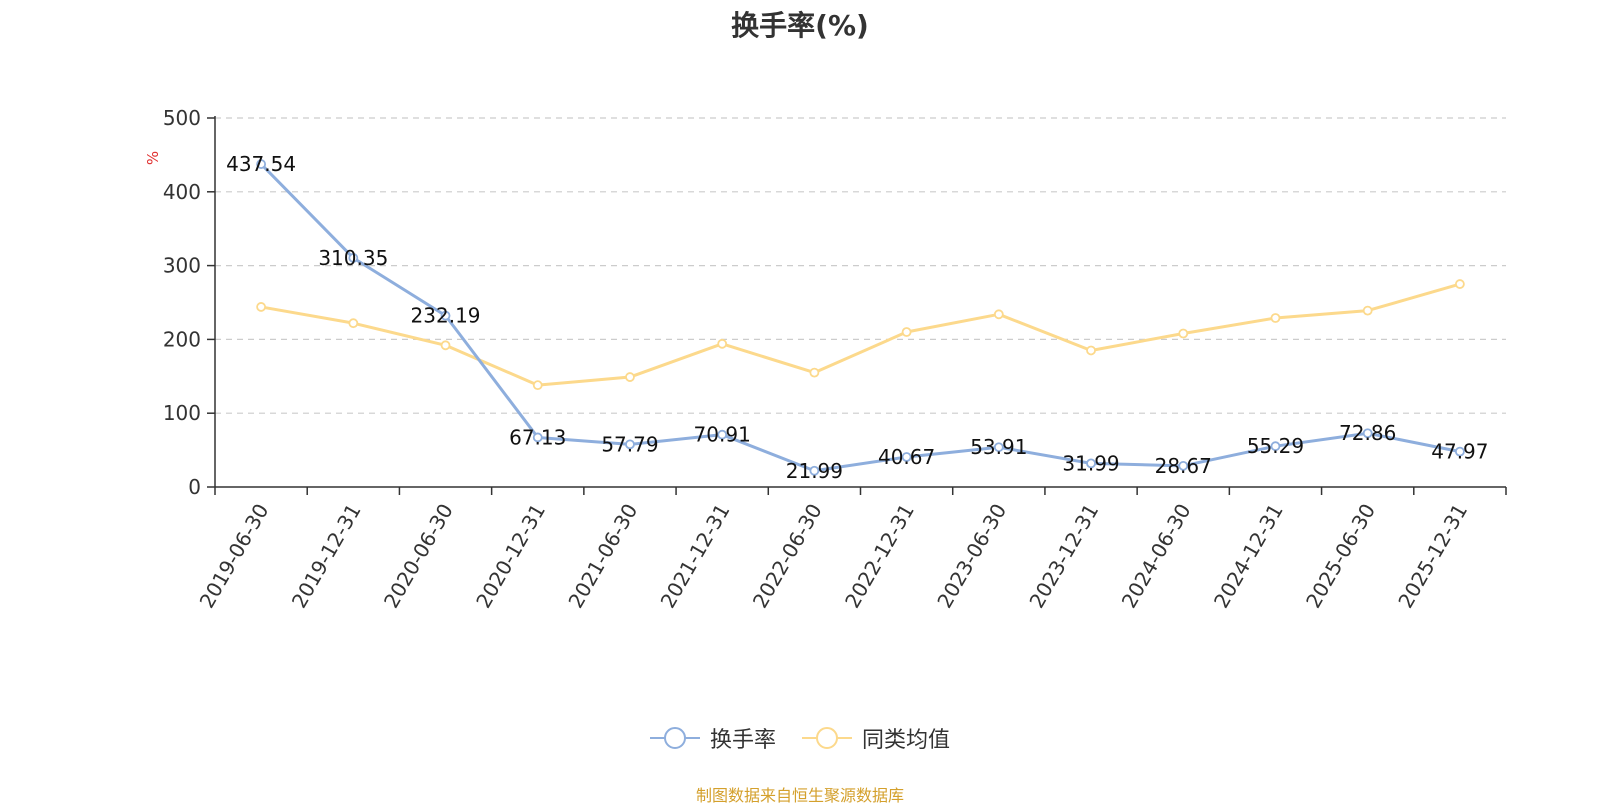 This screenshot has height=806, width=1600. I want to click on legend-label-peer-average: 同类均值, so click(906, 740).